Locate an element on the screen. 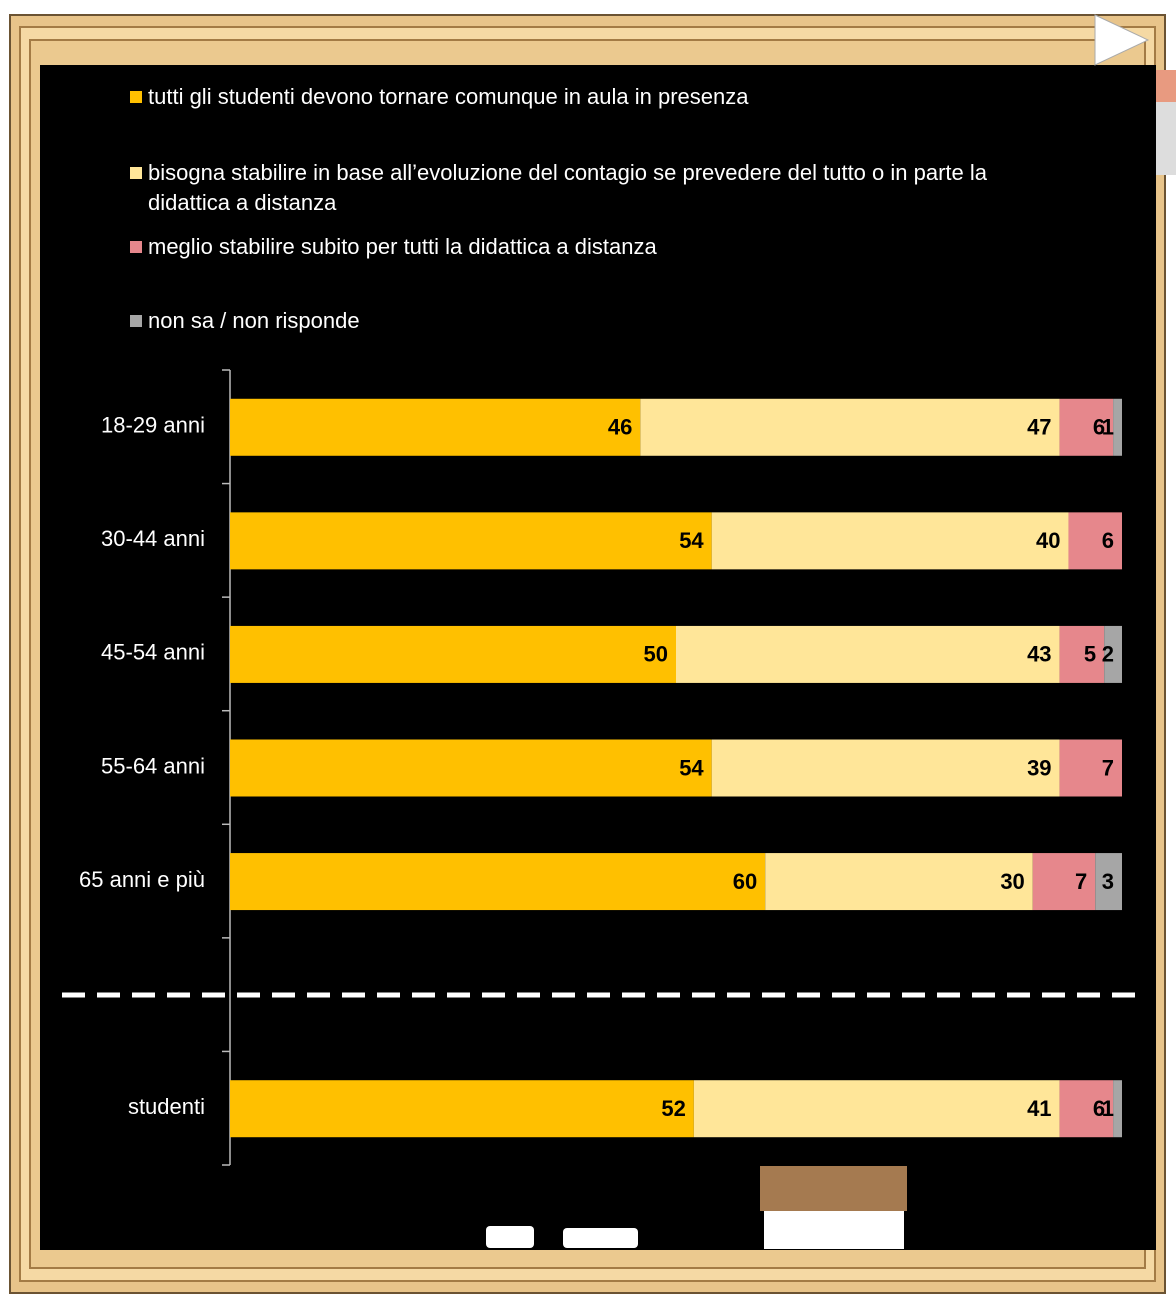  eraser-pad is located at coordinates (834, 1230).